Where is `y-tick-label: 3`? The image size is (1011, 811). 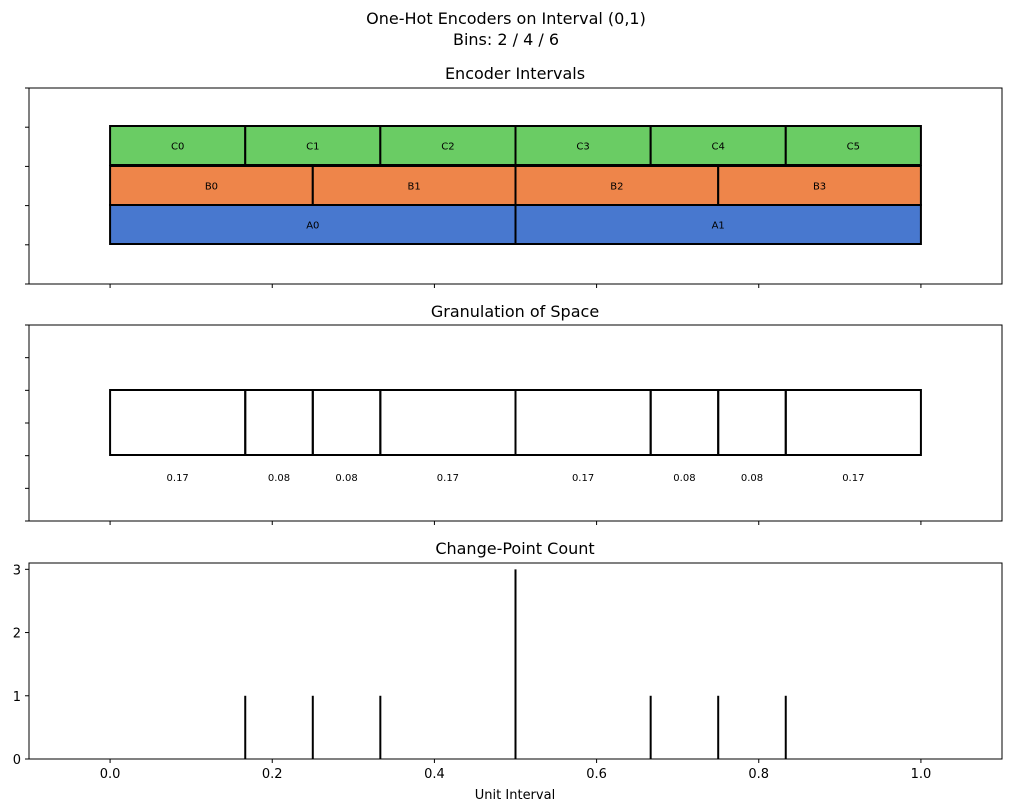
y-tick-label: 3 is located at coordinates (17, 570).